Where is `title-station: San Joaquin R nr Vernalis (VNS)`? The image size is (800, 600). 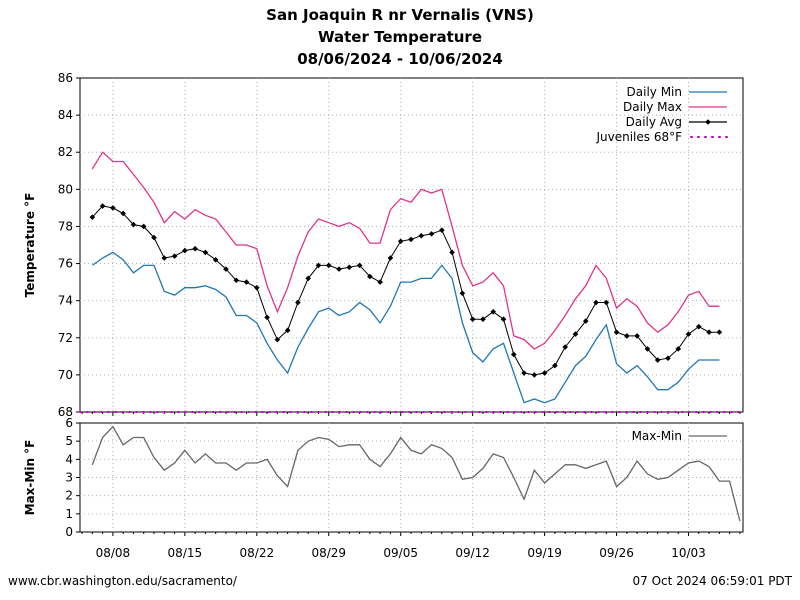 title-station: San Joaquin R nr Vernalis (VNS) is located at coordinates (400, 15).